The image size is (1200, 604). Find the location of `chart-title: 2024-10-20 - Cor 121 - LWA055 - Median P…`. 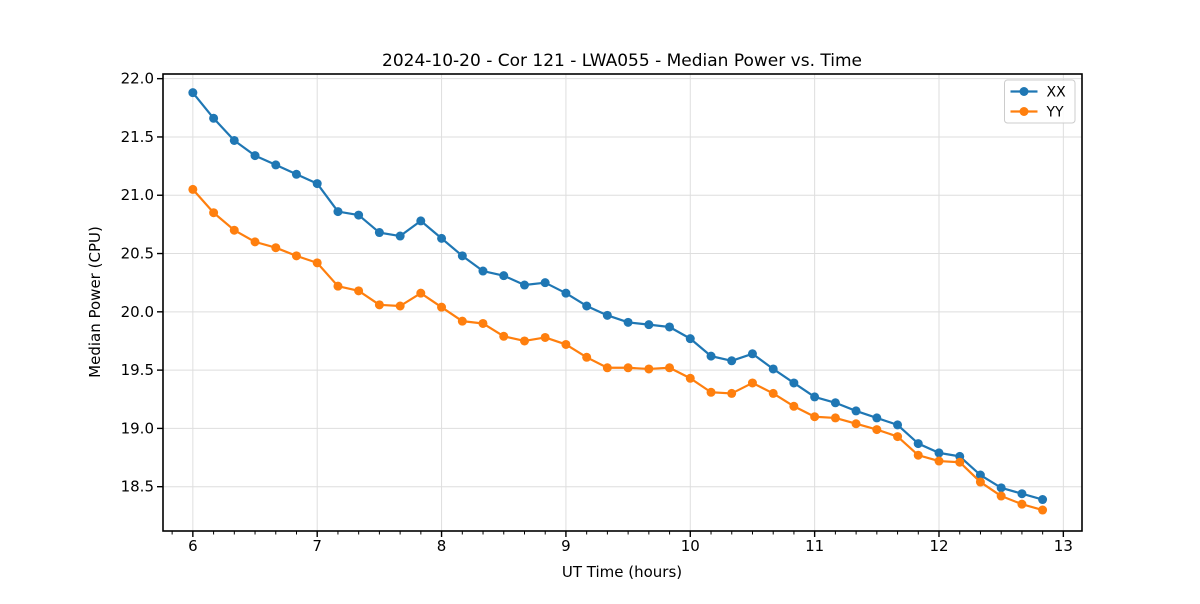

chart-title: 2024-10-20 - Cor 121 - LWA055 - Median P… is located at coordinates (622, 61).